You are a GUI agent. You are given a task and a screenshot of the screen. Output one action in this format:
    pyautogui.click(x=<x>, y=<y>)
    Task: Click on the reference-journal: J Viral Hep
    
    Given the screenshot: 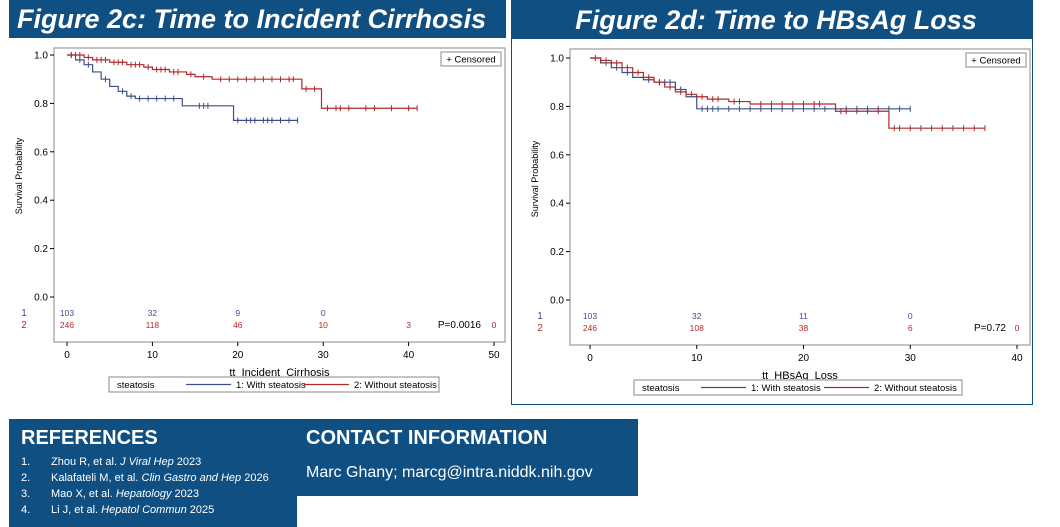 What is the action you would take?
    pyautogui.click(x=147, y=462)
    